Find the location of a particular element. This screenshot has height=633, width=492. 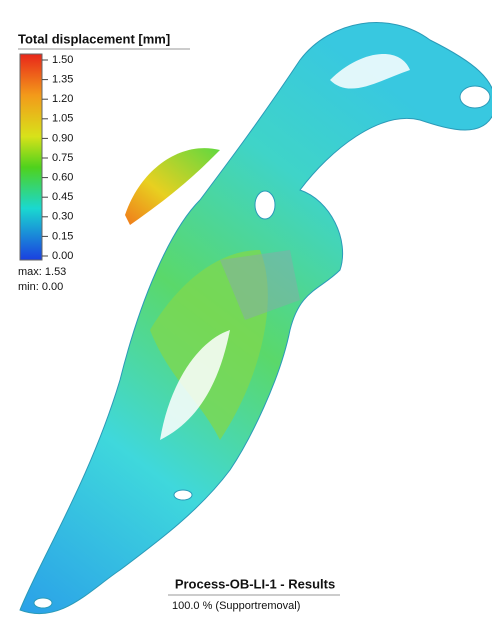

tick-label: 0.60 is located at coordinates (62, 178).